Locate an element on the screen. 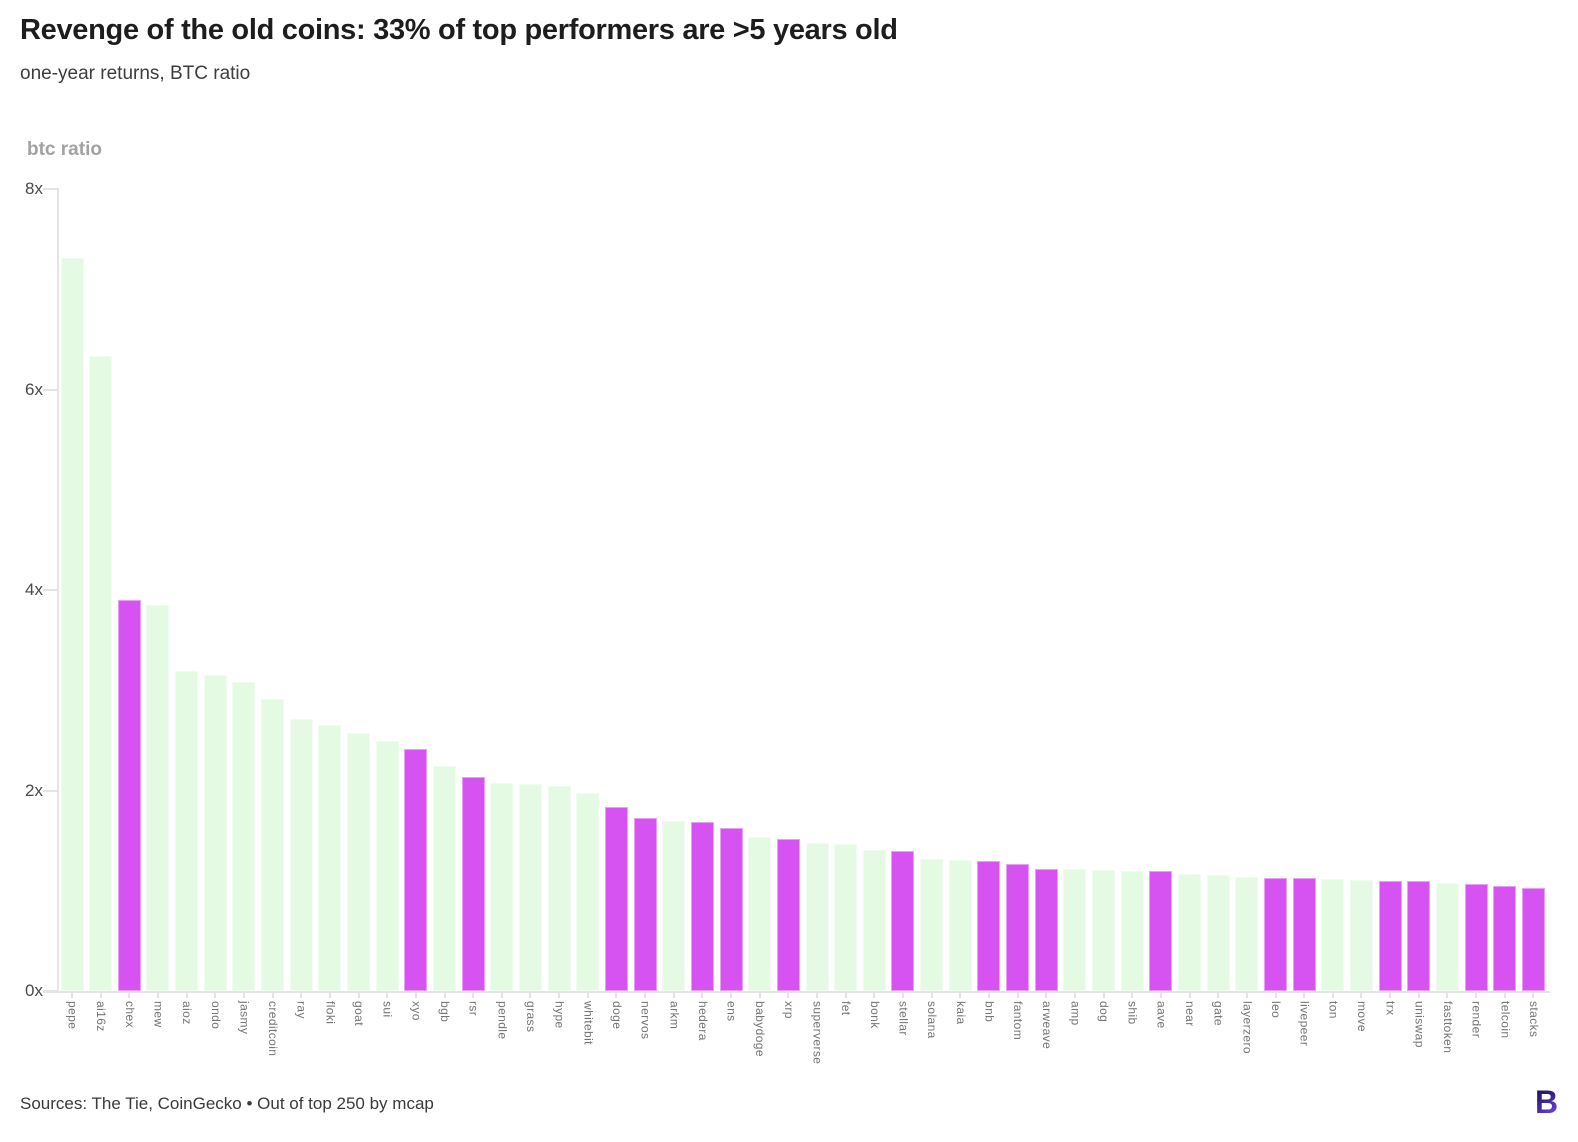  x-label-sui: sui is located at coordinates (387, 1009).